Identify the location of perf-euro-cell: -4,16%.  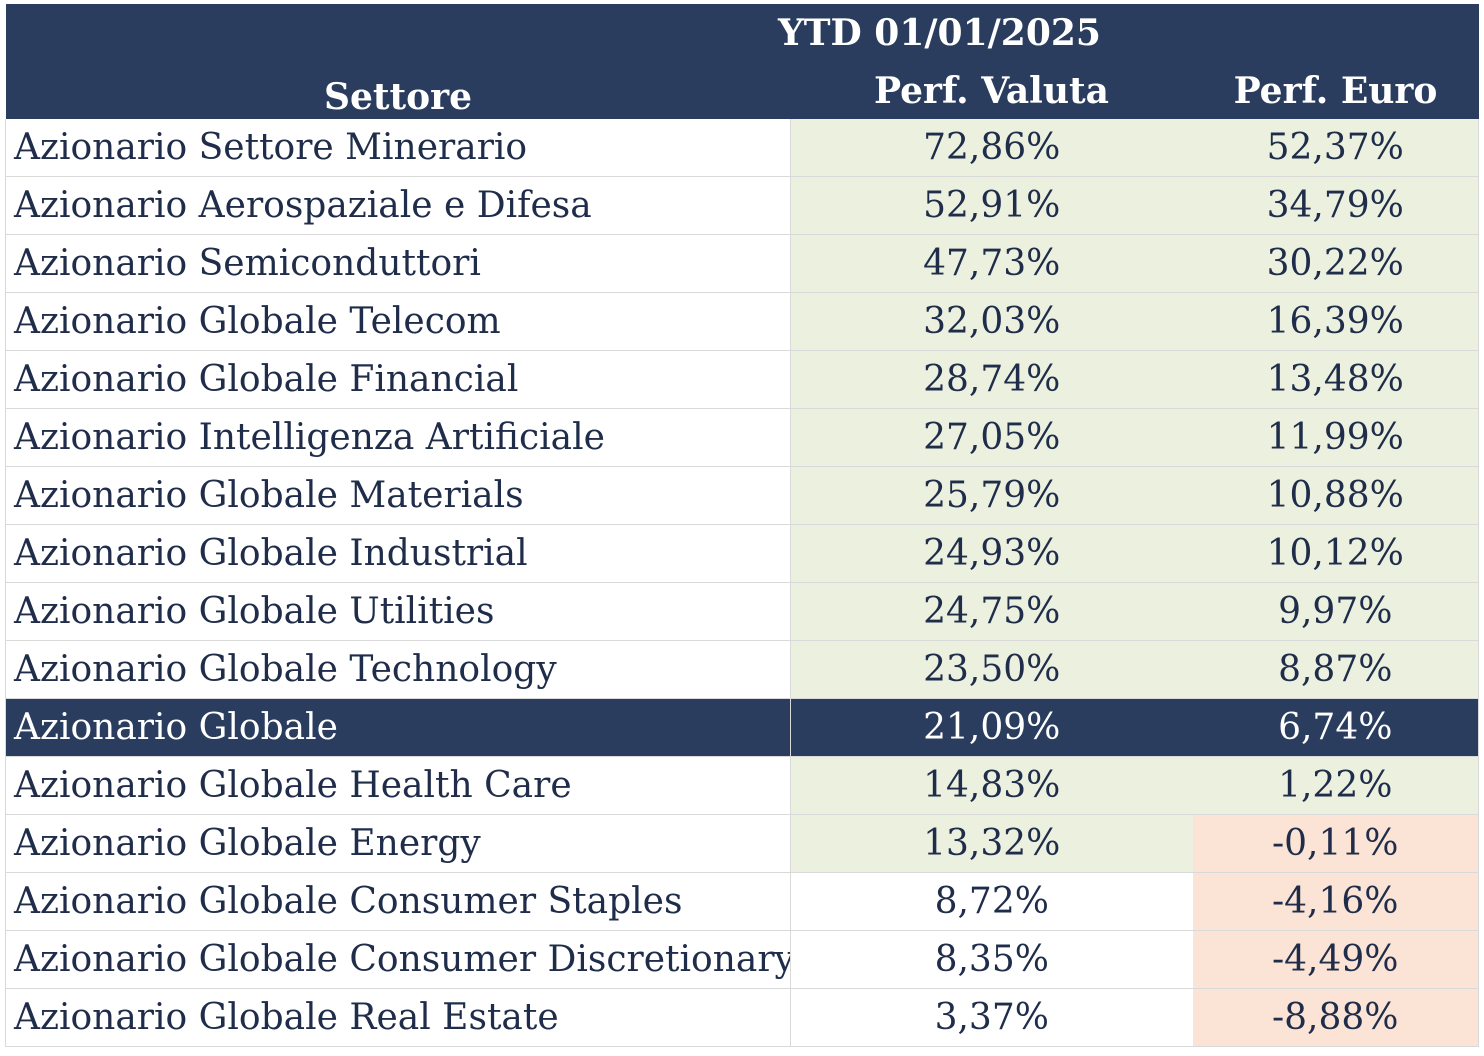
(1335, 901).